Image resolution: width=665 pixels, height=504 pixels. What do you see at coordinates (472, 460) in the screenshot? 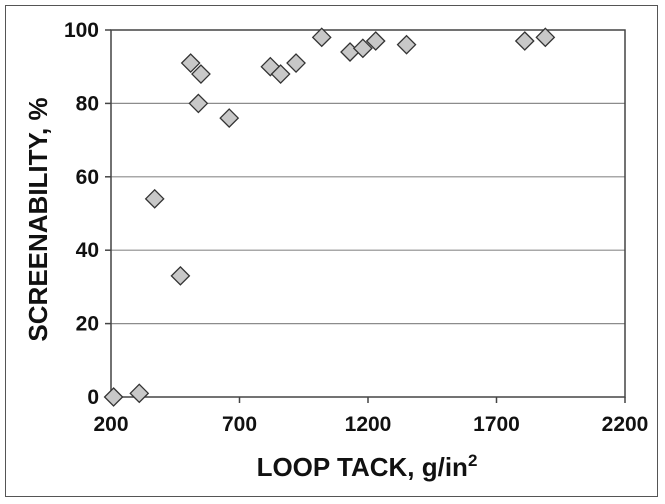
I see `x-axis-title-superscript: 2` at bounding box center [472, 460].